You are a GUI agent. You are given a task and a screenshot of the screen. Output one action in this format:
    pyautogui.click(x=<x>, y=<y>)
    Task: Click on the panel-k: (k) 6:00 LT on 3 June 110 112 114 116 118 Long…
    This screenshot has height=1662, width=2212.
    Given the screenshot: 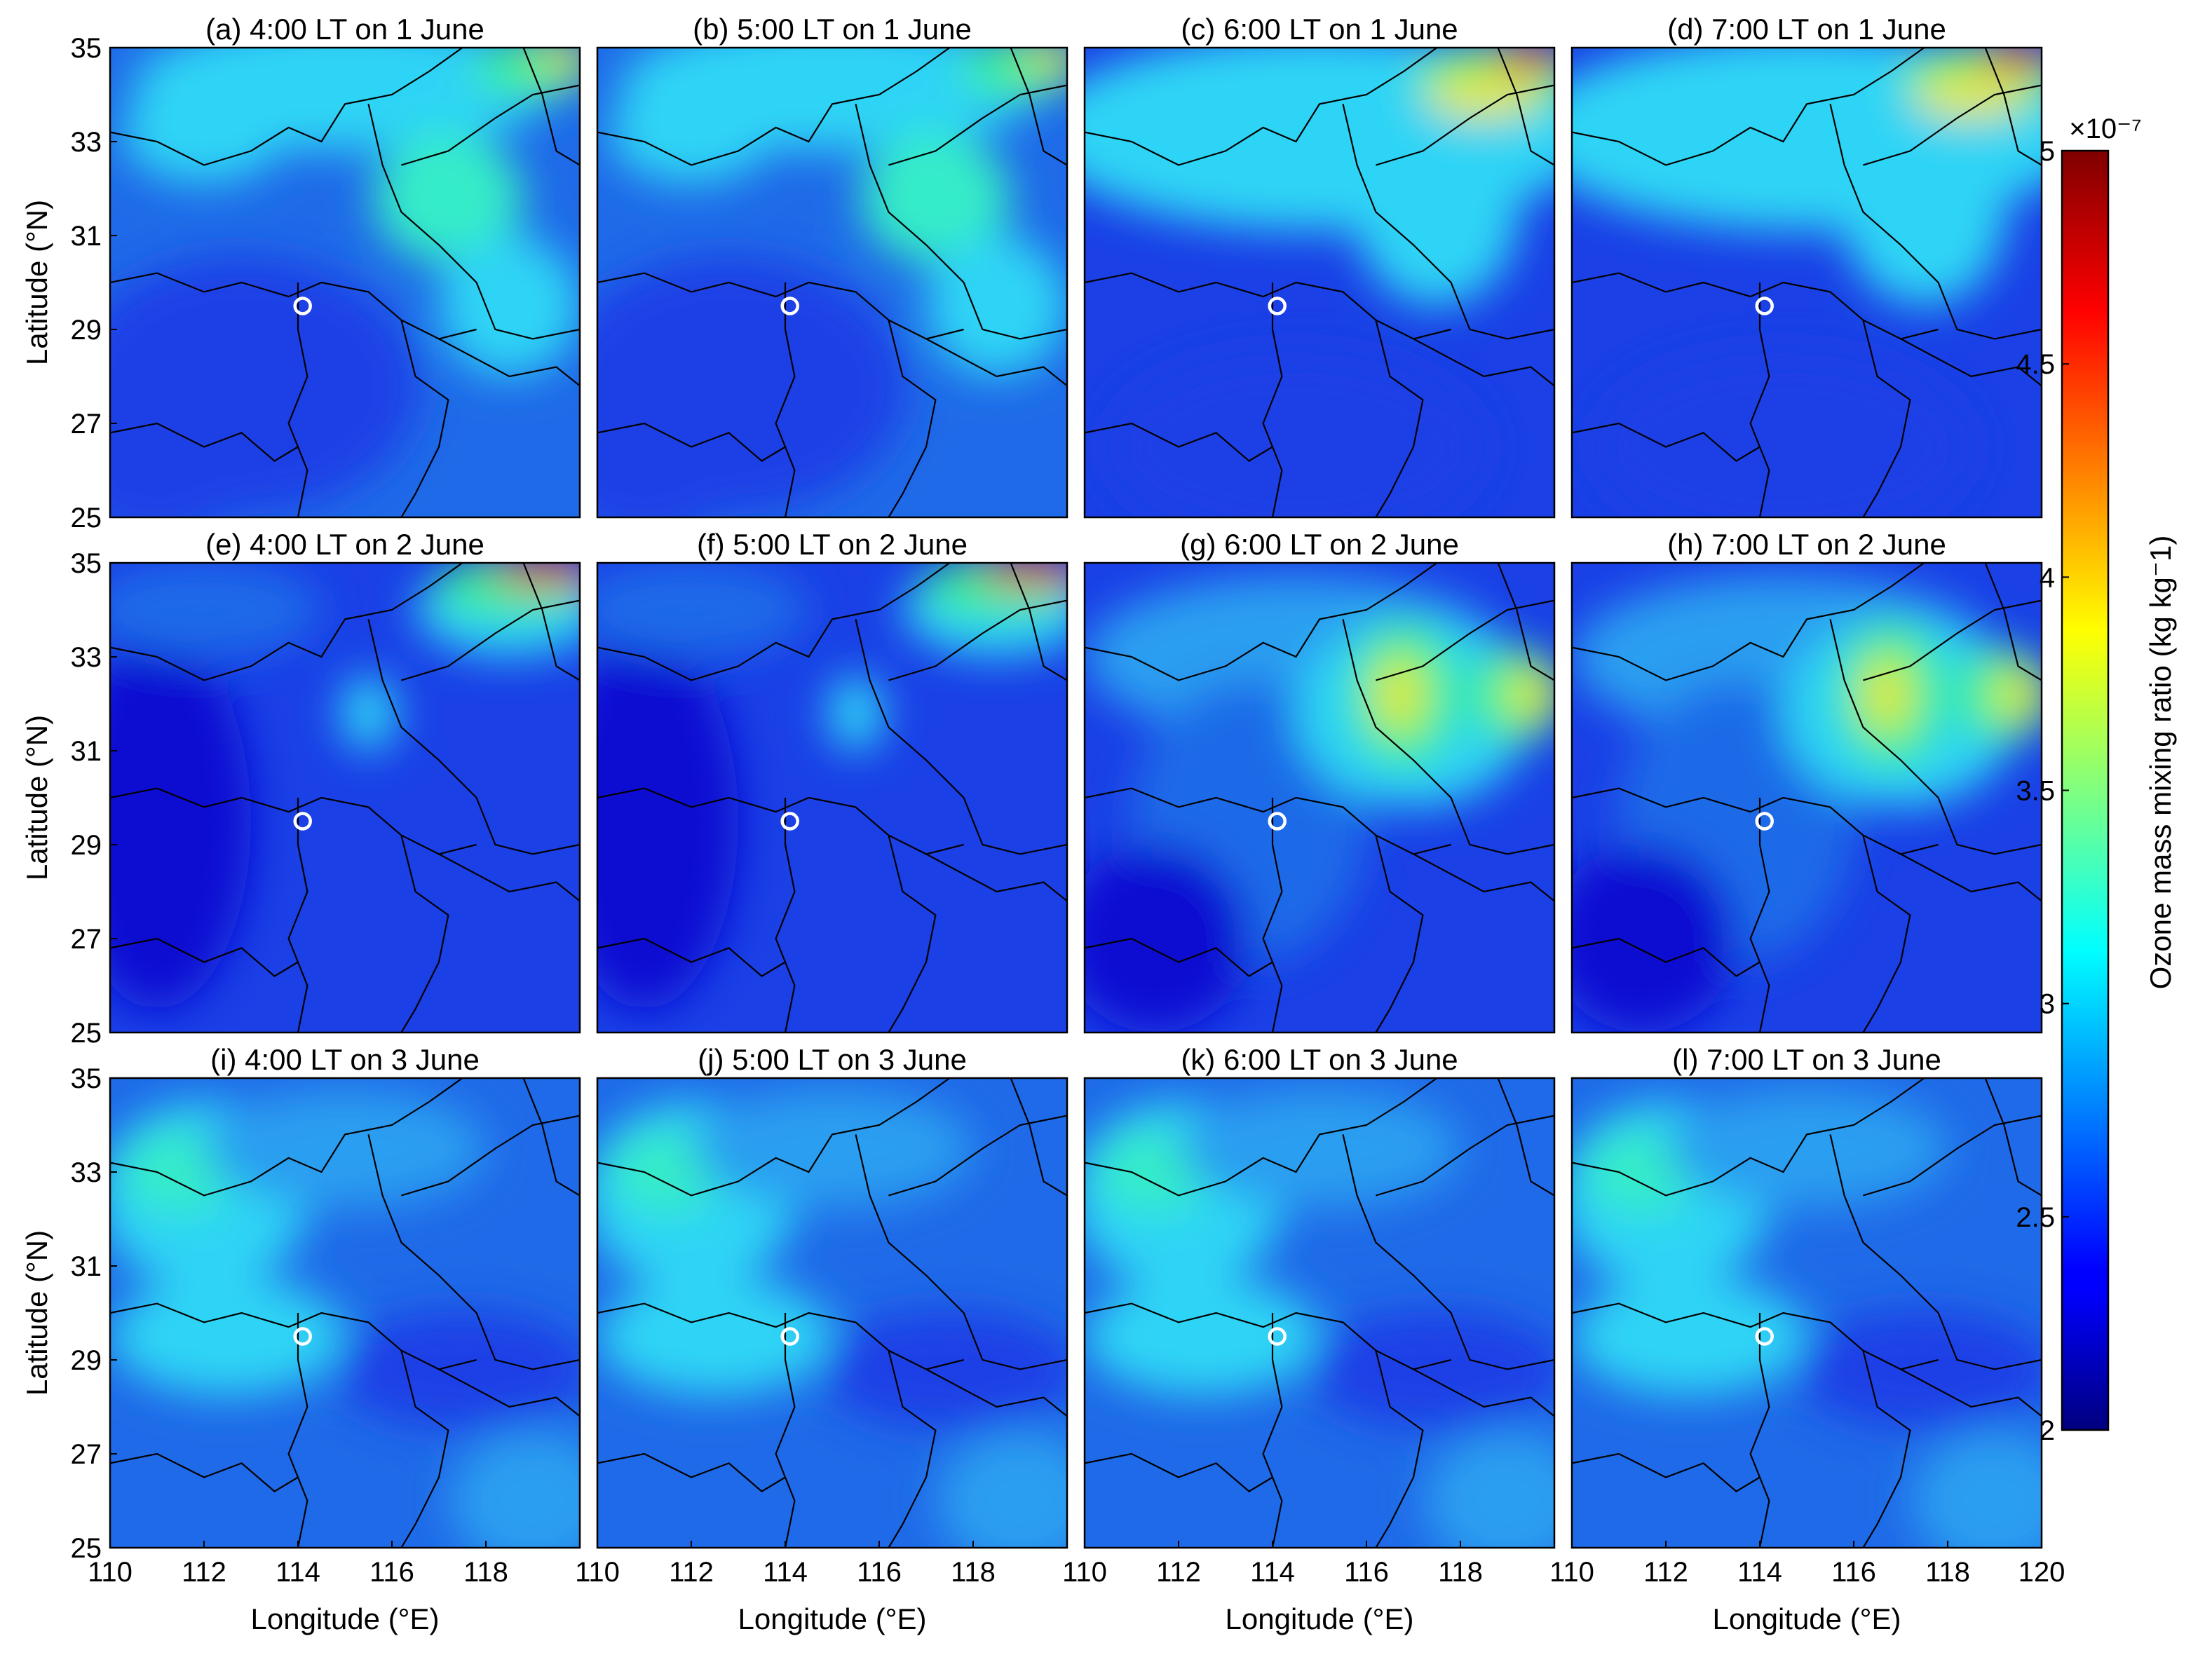 What is the action you would take?
    pyautogui.click(x=1309, y=1339)
    